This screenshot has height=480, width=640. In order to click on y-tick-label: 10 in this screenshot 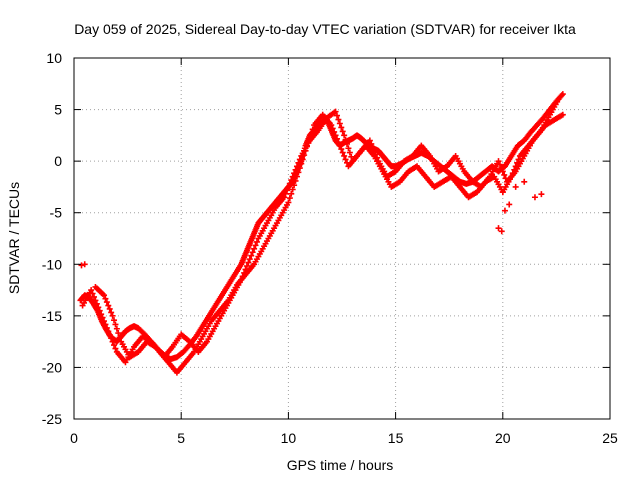, I will do `click(54, 58)`.